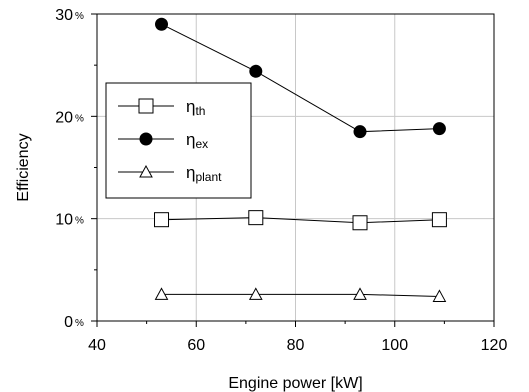 This screenshot has width=529, height=392. I want to click on x-tick-label: 40, so click(97, 345).